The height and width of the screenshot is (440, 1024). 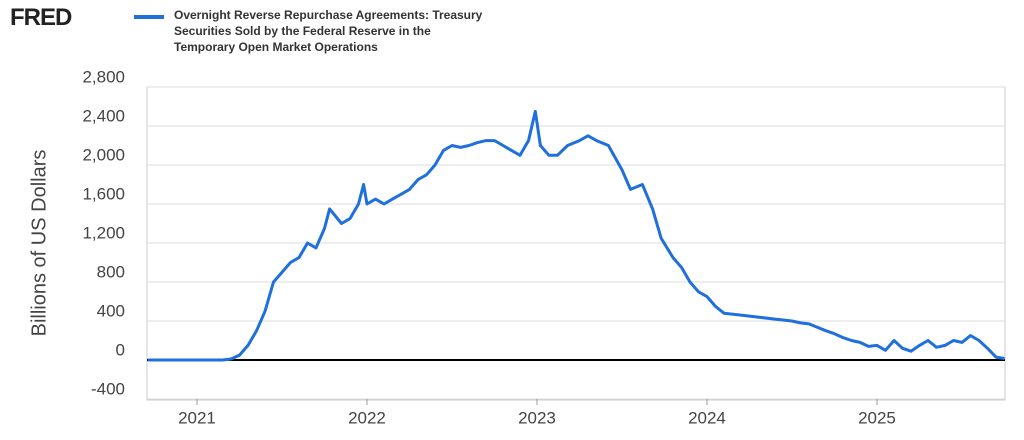 I want to click on y-tick-label: -400, so click(x=108, y=388).